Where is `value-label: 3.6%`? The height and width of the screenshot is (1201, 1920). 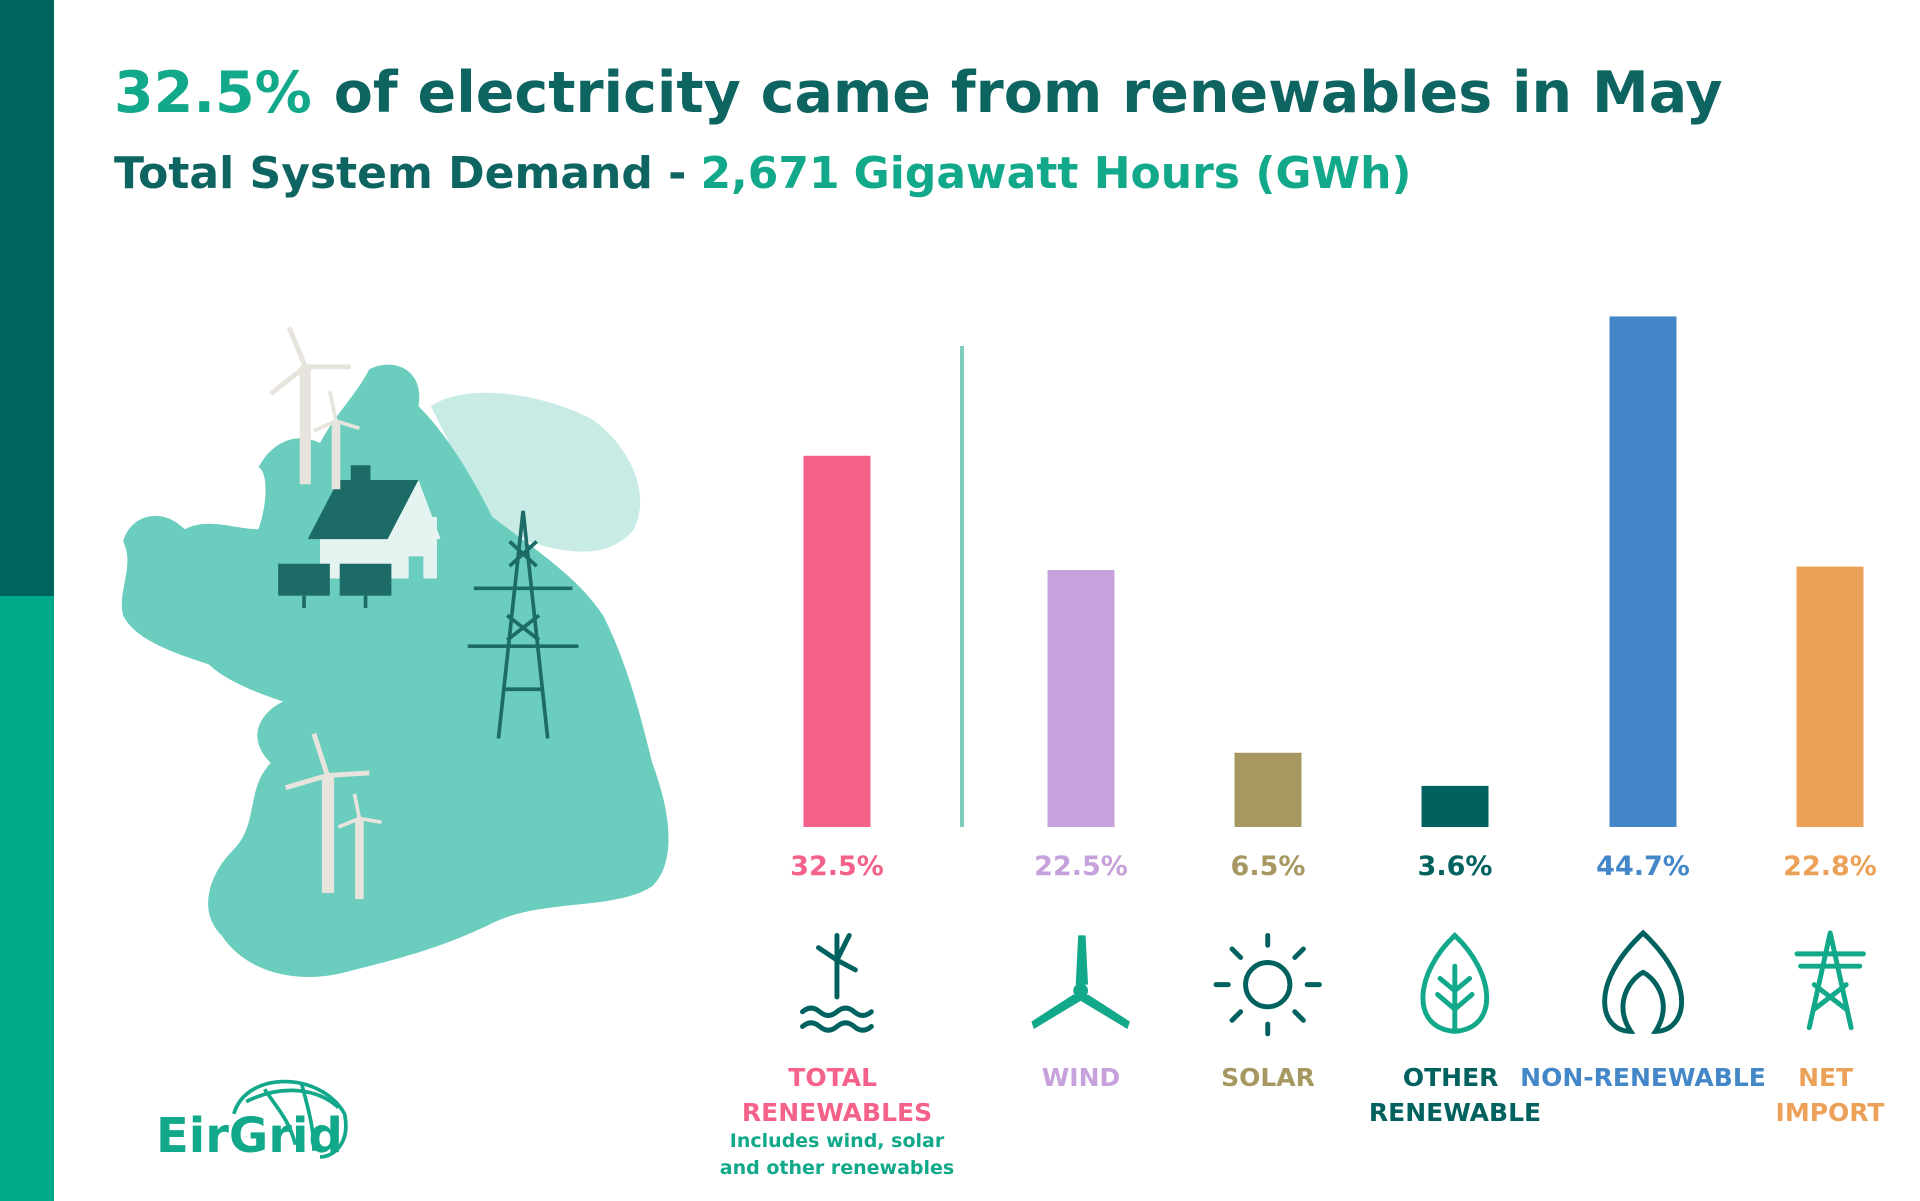 value-label: 3.6% is located at coordinates (1455, 866).